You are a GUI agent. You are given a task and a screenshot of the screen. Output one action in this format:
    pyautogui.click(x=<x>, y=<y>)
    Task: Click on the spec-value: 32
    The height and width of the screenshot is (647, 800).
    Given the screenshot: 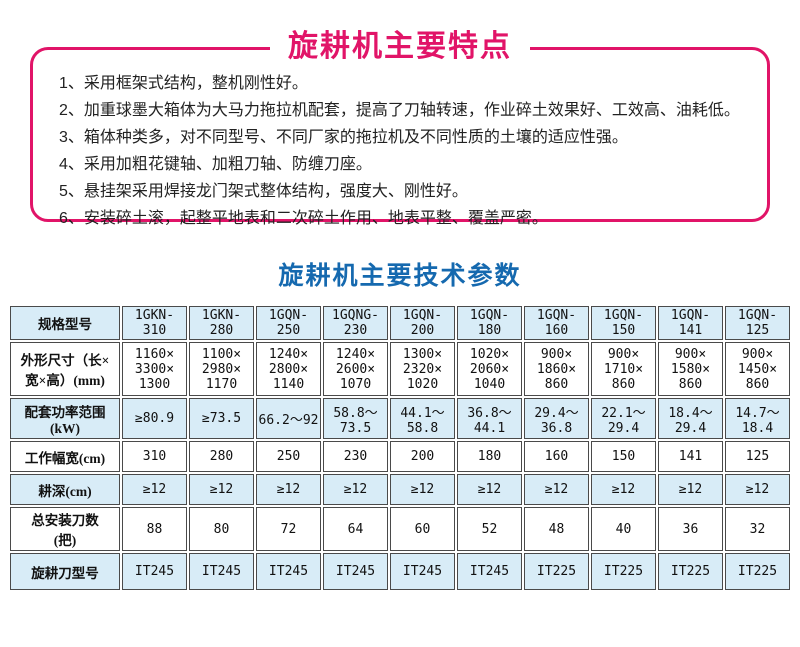 What is the action you would take?
    pyautogui.click(x=757, y=529)
    